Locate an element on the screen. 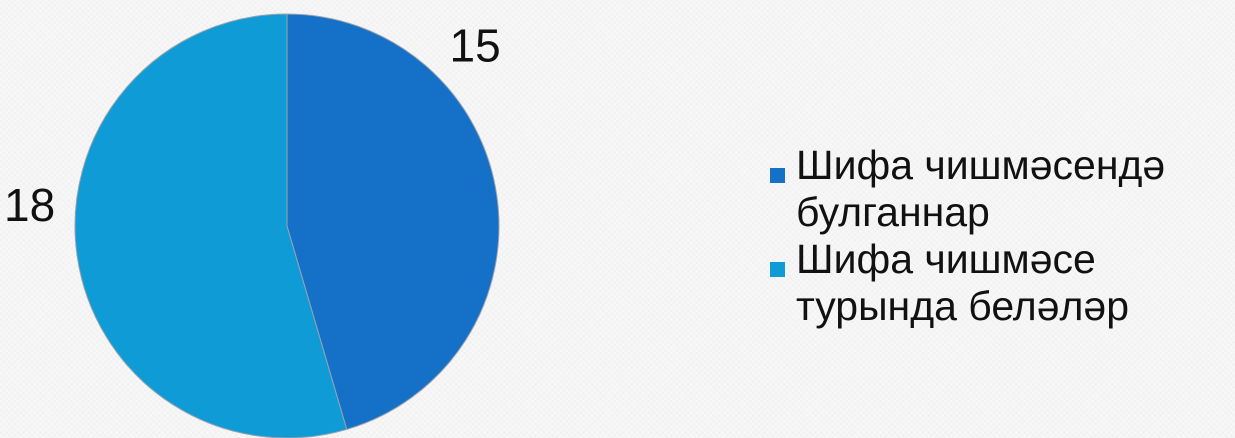 This screenshot has height=438, width=1235. data-label-2: 18 is located at coordinates (29, 205).